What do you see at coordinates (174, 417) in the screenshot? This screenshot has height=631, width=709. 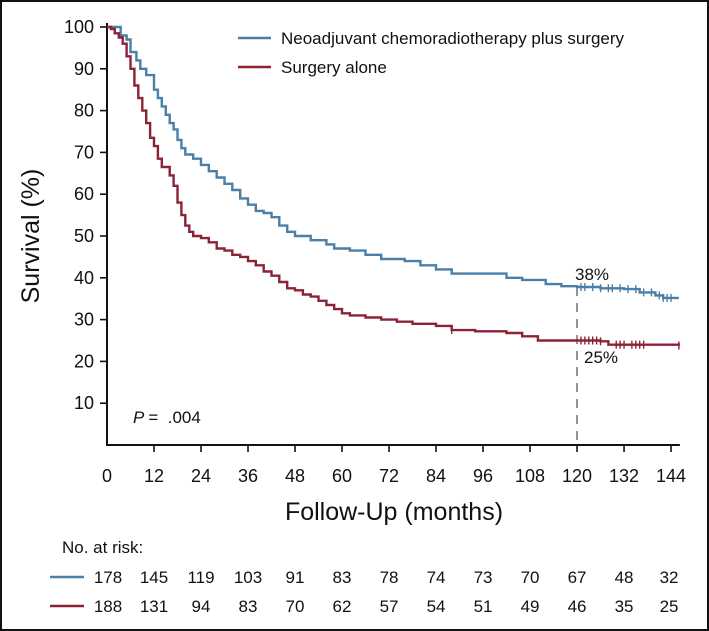 I see `p-value: = .004` at bounding box center [174, 417].